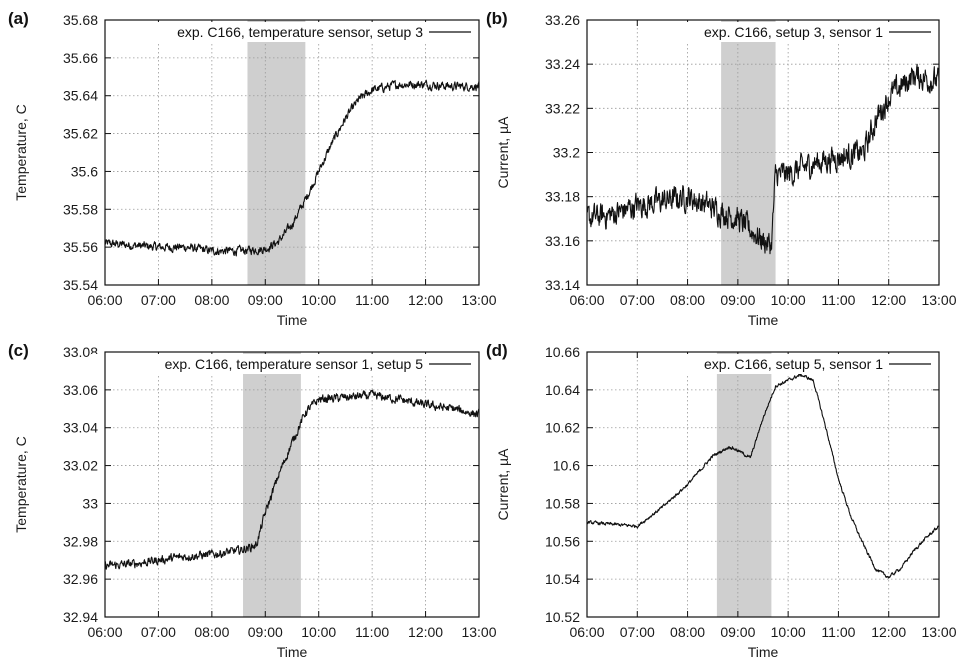  Describe the element at coordinates (80, 285) in the screenshot. I see `y-tick-label: 35.54` at that location.